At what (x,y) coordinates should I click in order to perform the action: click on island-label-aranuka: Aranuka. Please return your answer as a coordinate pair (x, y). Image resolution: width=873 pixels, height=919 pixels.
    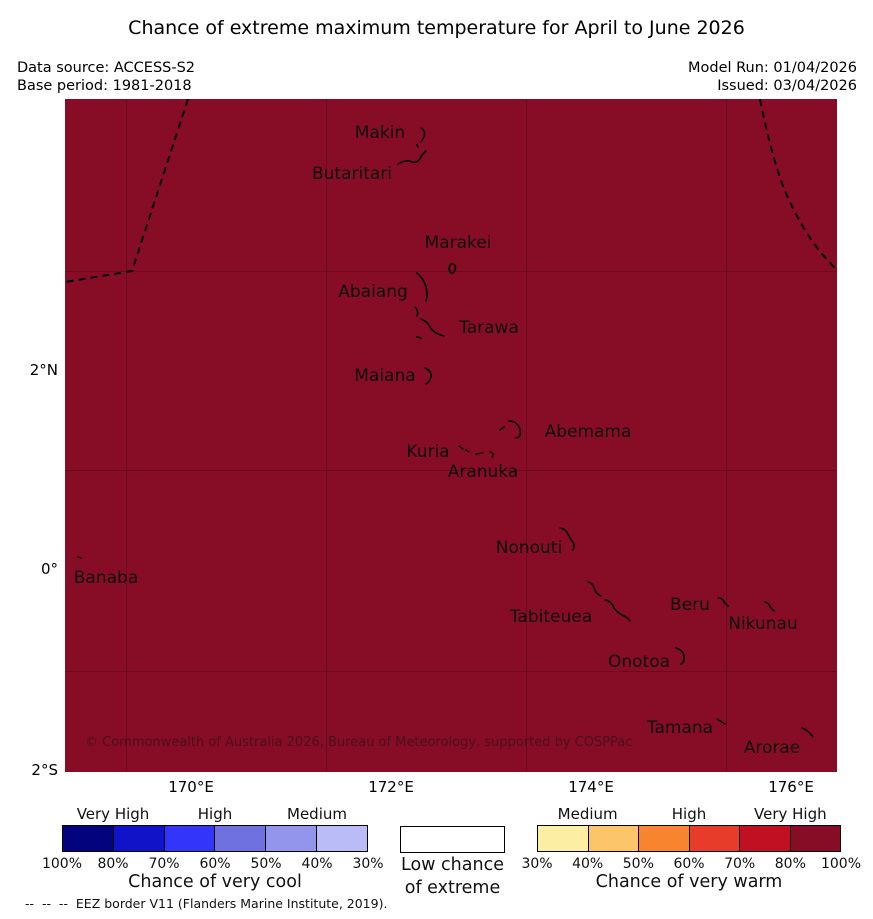
    Looking at the image, I should click on (483, 472).